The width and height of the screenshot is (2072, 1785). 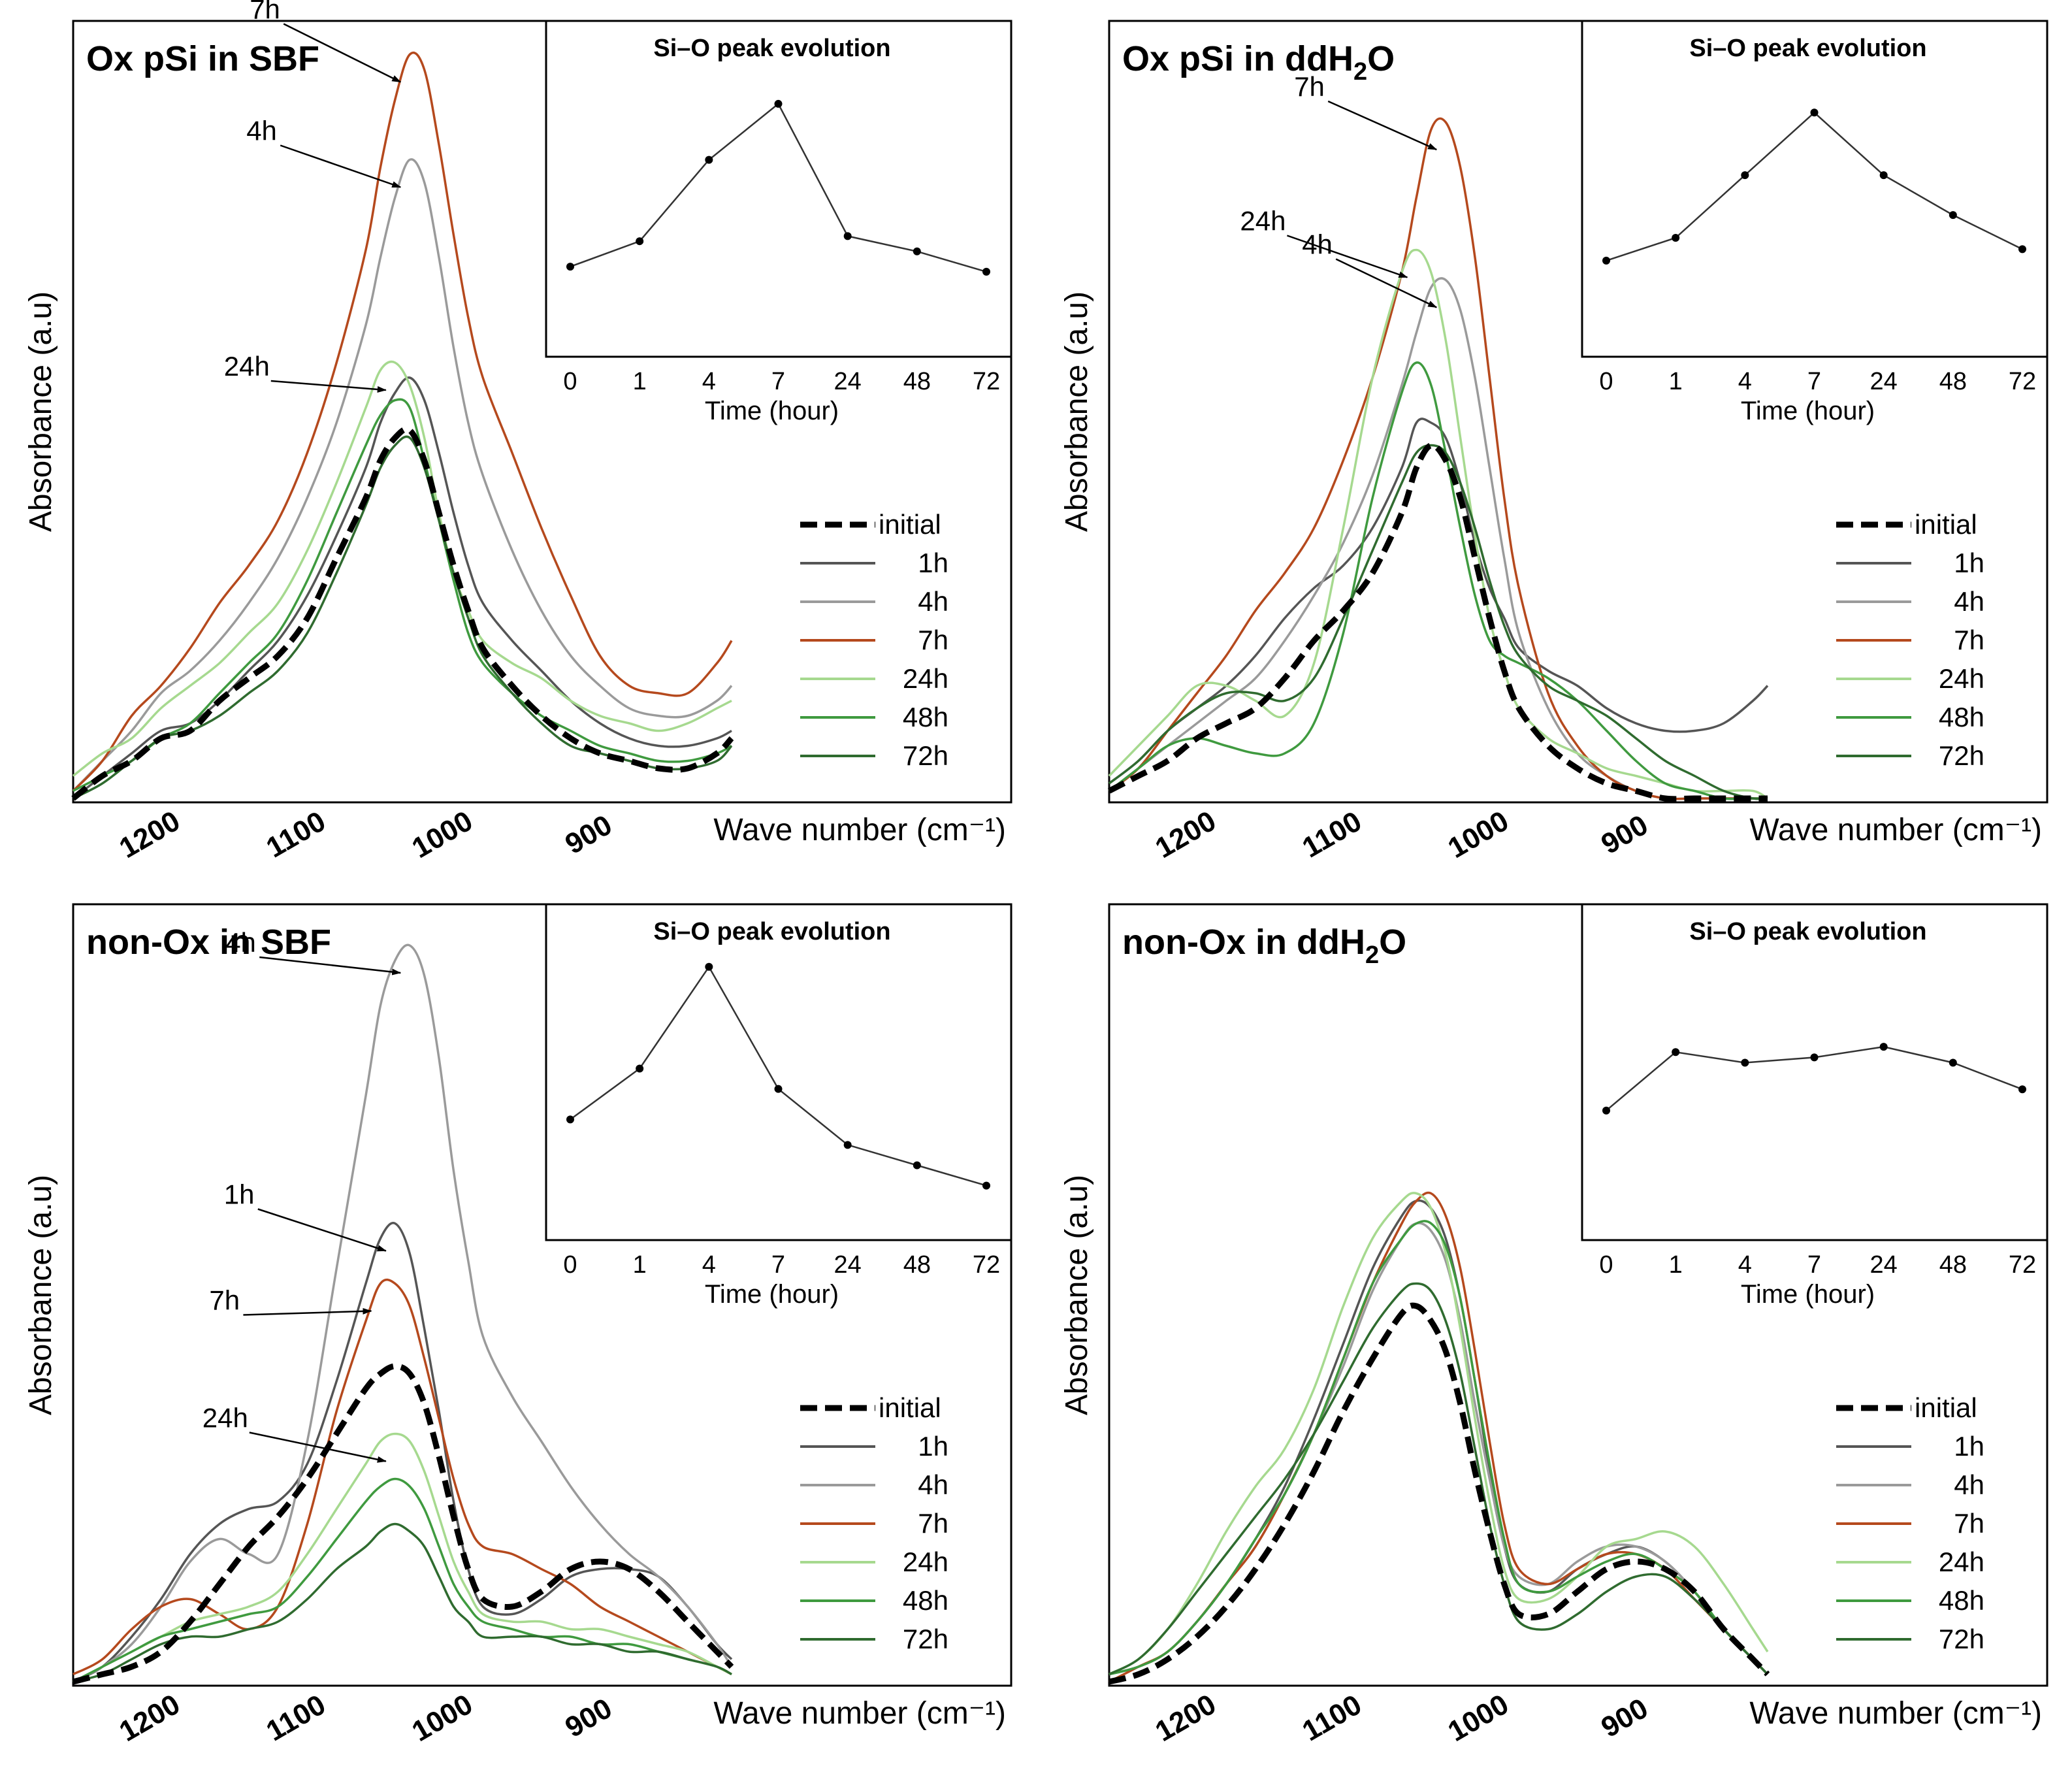 I want to click on chart-title: Ox pSi in SBF, so click(x=202, y=58).